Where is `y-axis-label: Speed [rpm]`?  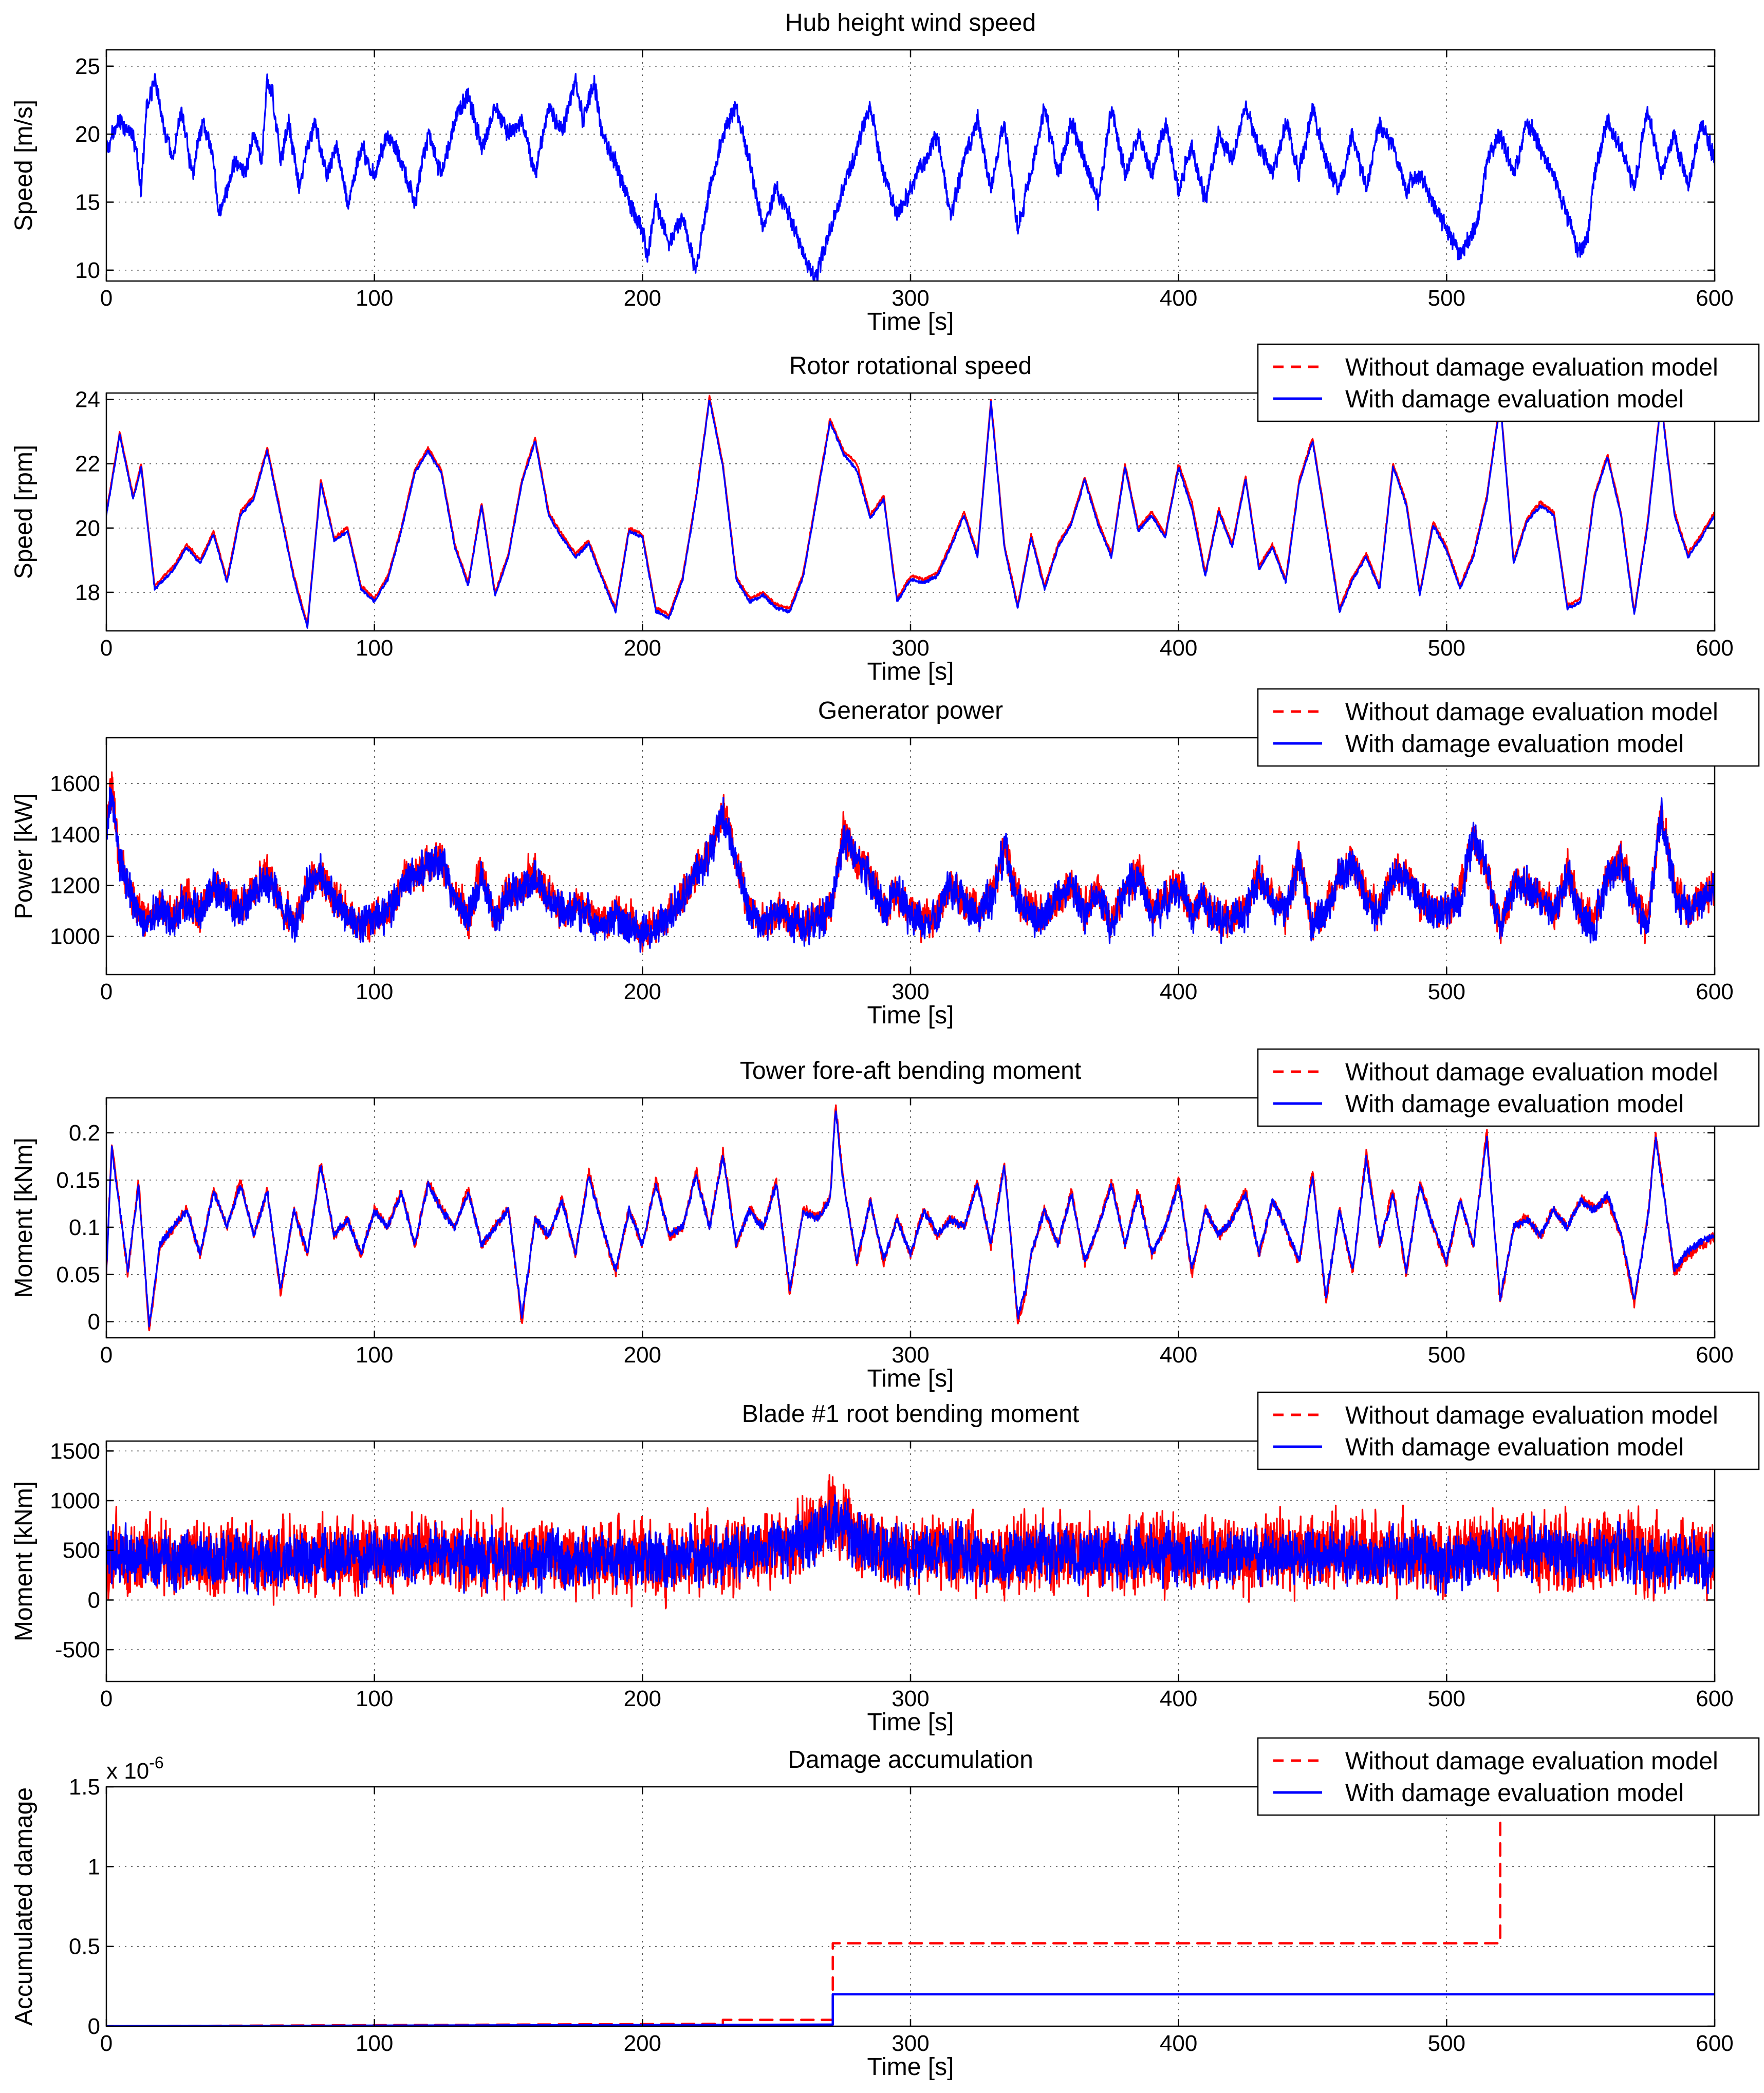 y-axis-label: Speed [rpm] is located at coordinates (24, 512).